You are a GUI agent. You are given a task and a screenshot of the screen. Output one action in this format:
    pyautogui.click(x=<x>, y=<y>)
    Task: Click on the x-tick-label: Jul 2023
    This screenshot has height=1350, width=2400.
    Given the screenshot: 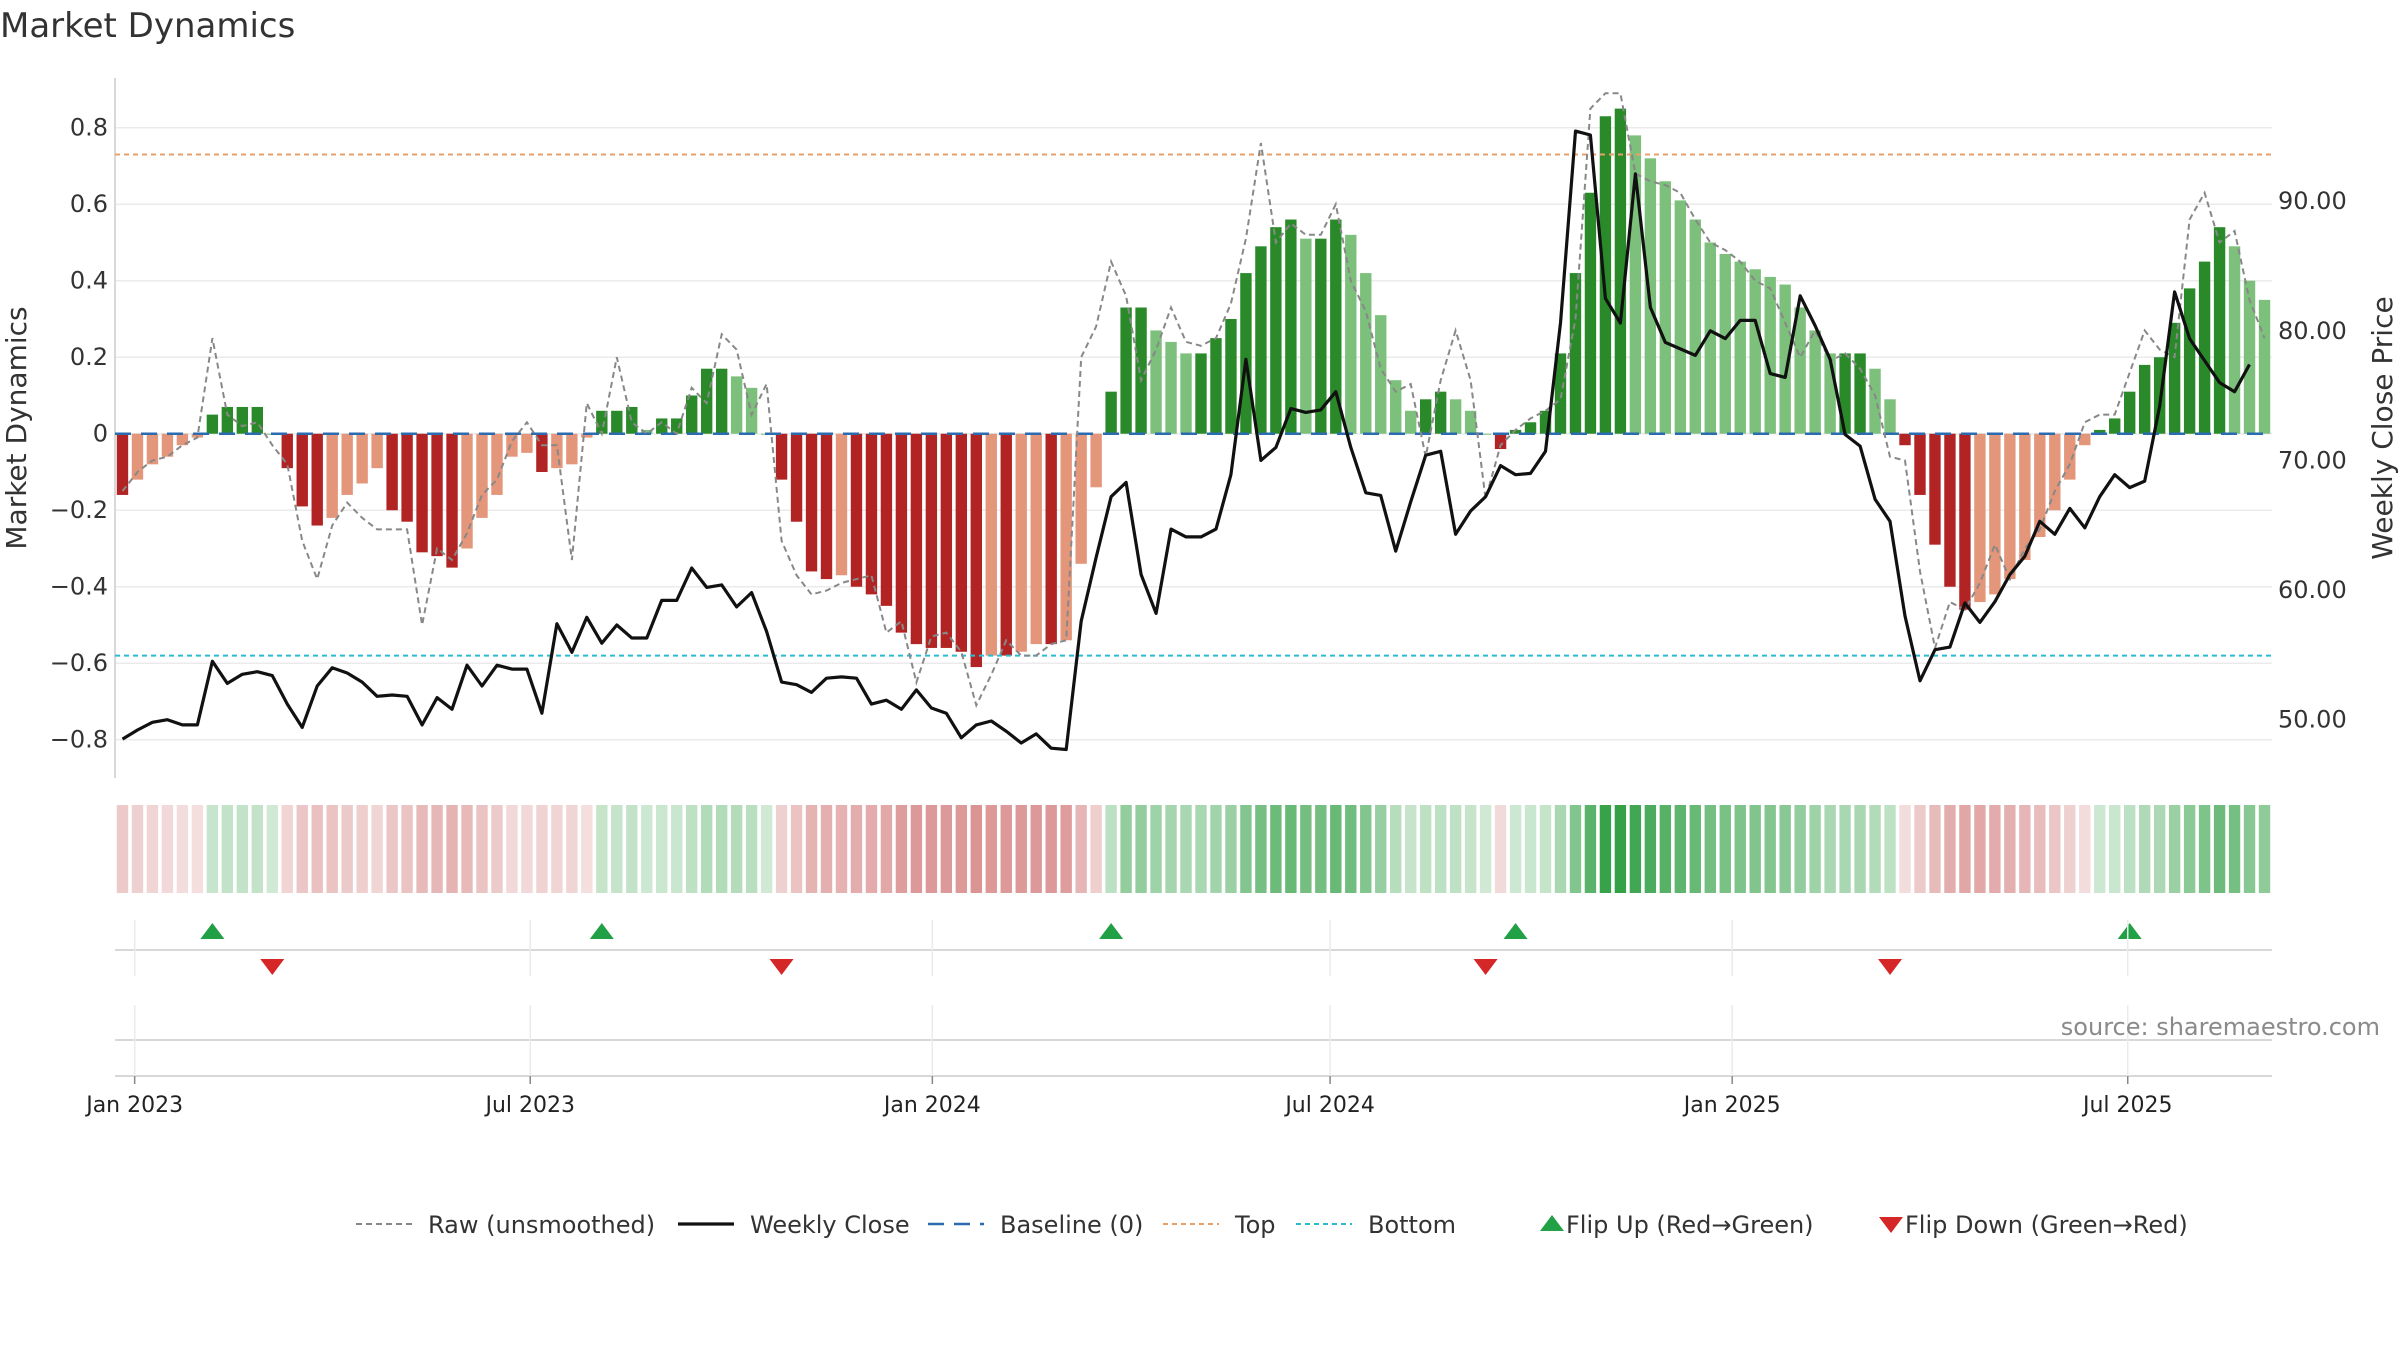 What is the action you would take?
    pyautogui.click(x=529, y=1105)
    